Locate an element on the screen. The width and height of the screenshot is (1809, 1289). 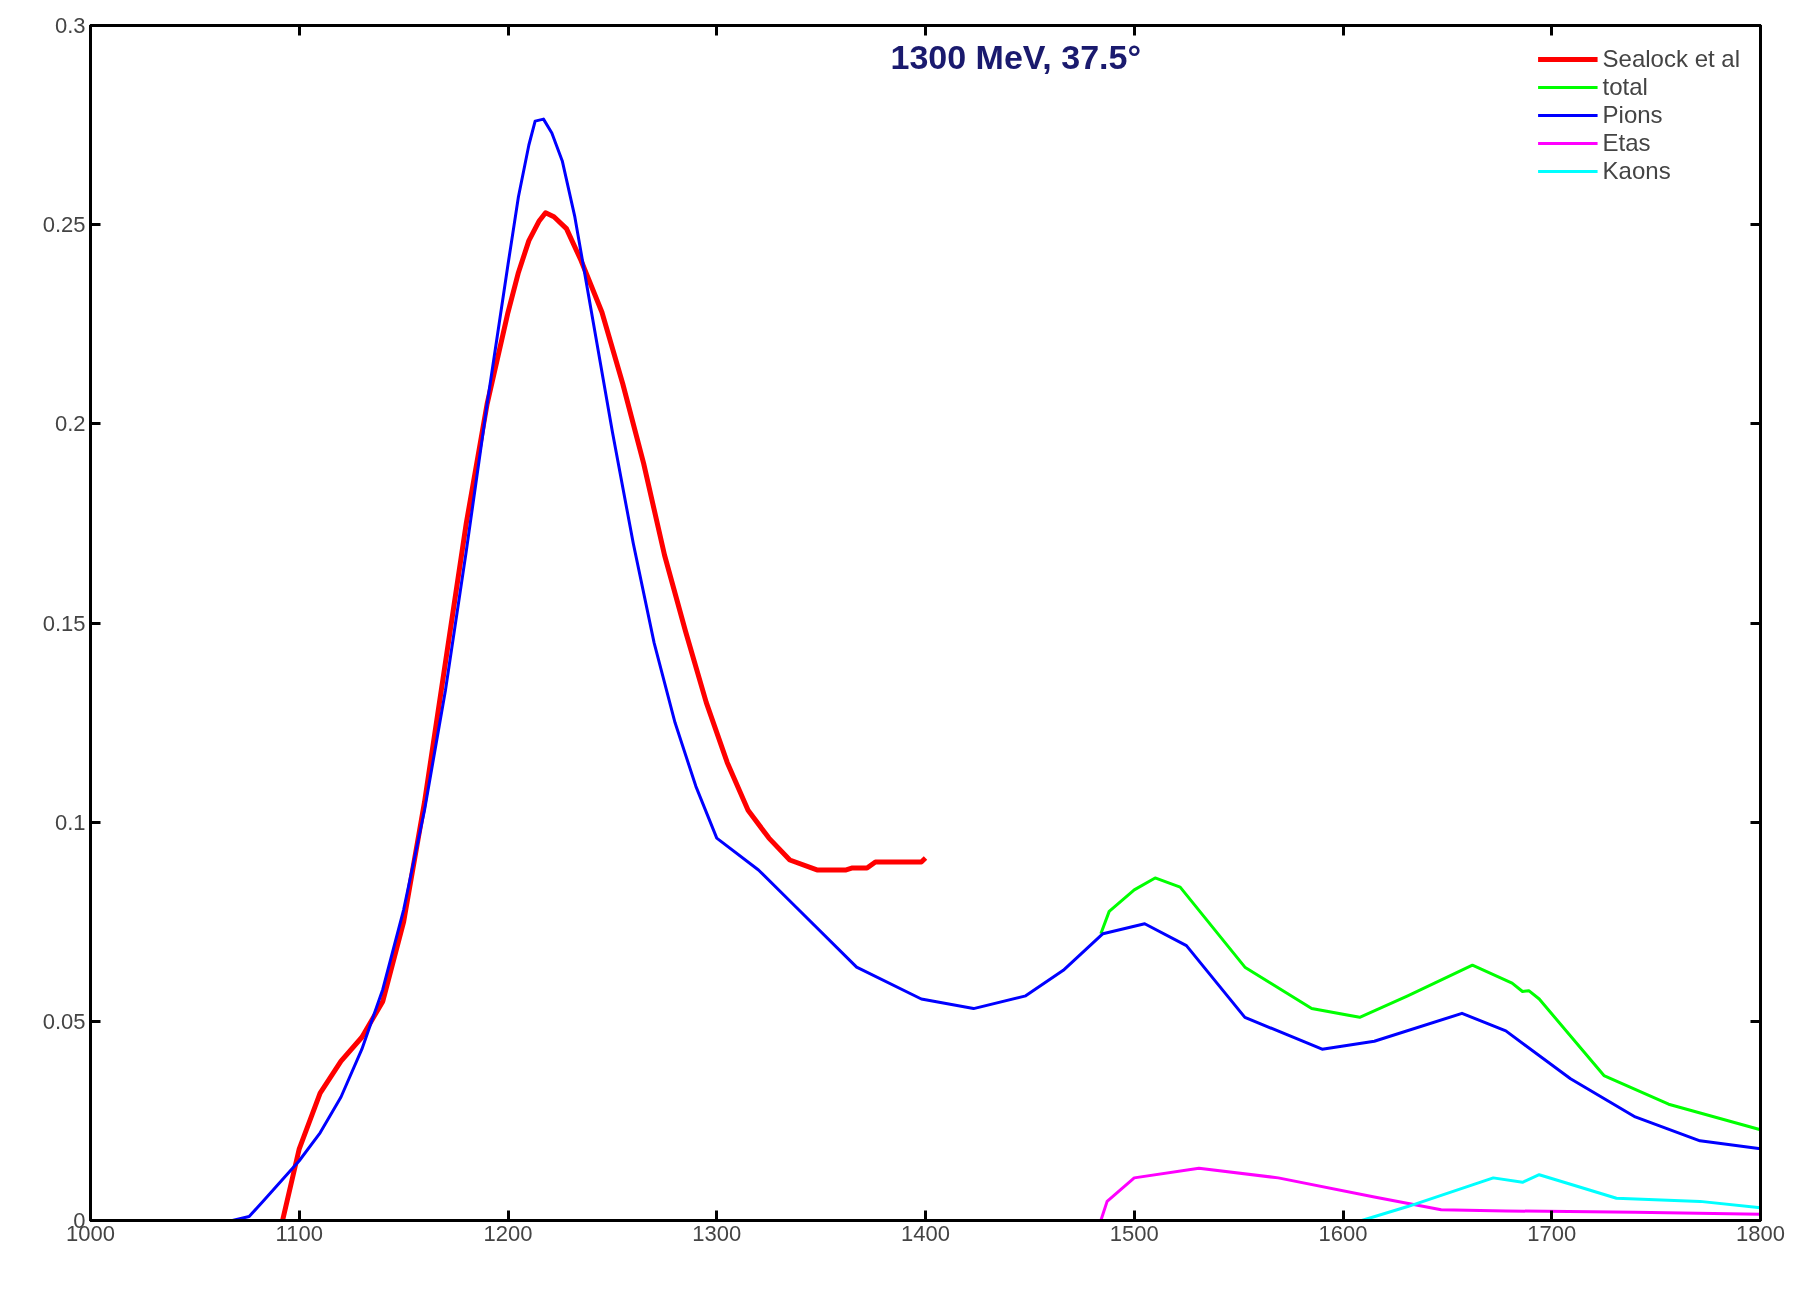
annotation: 1300 MeV, 37.5° is located at coordinates (1016, 56).